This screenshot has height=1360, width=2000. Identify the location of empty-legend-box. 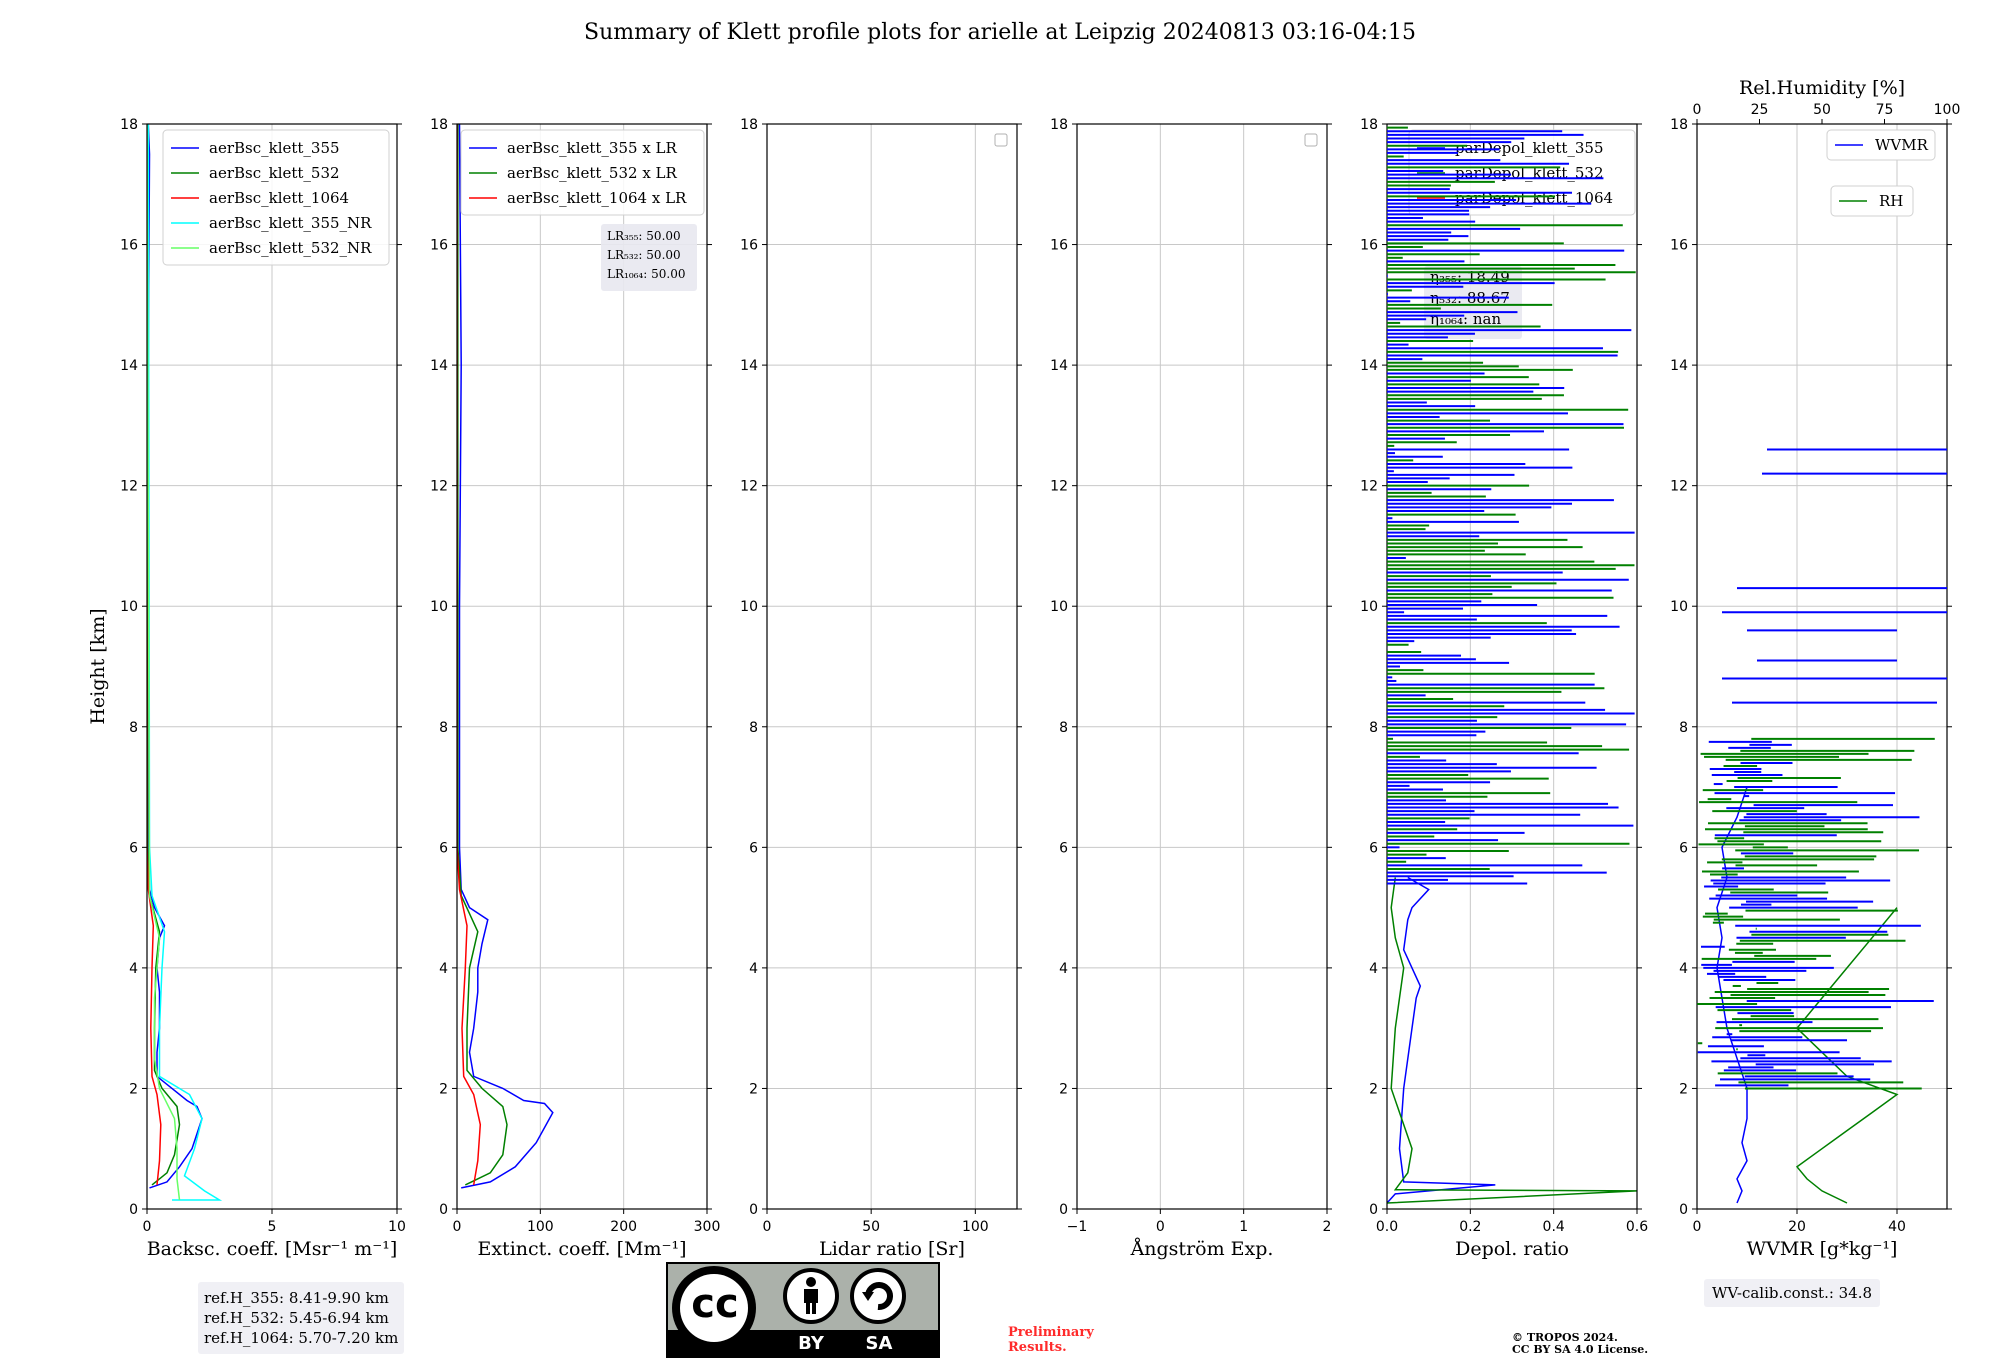
(1311, 140).